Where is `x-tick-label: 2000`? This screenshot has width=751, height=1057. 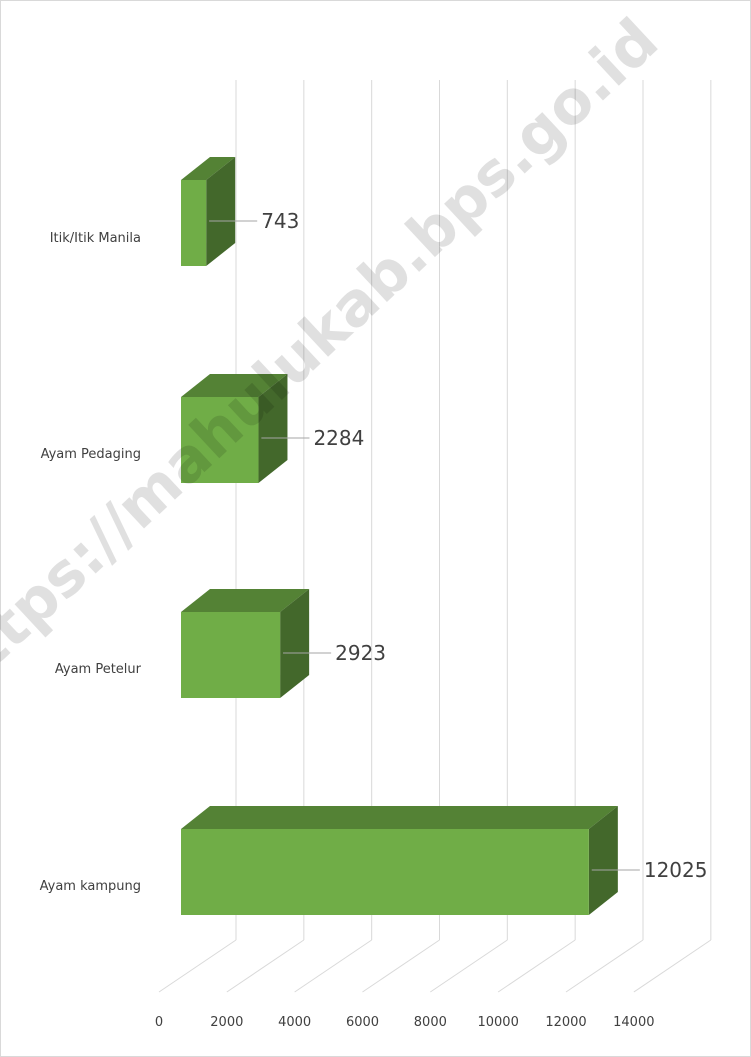 x-tick-label: 2000 is located at coordinates (226, 1022).